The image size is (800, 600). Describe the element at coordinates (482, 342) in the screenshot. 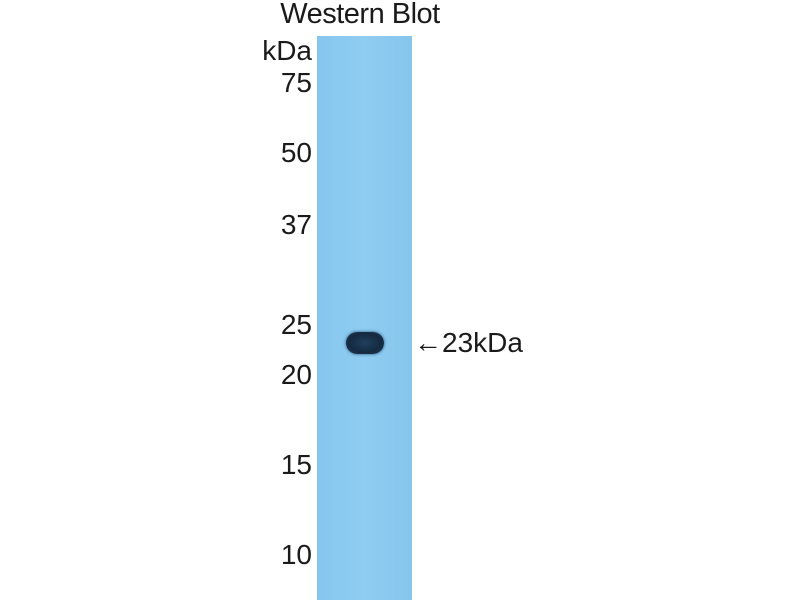

I see `band-size-label: 23kDa` at that location.